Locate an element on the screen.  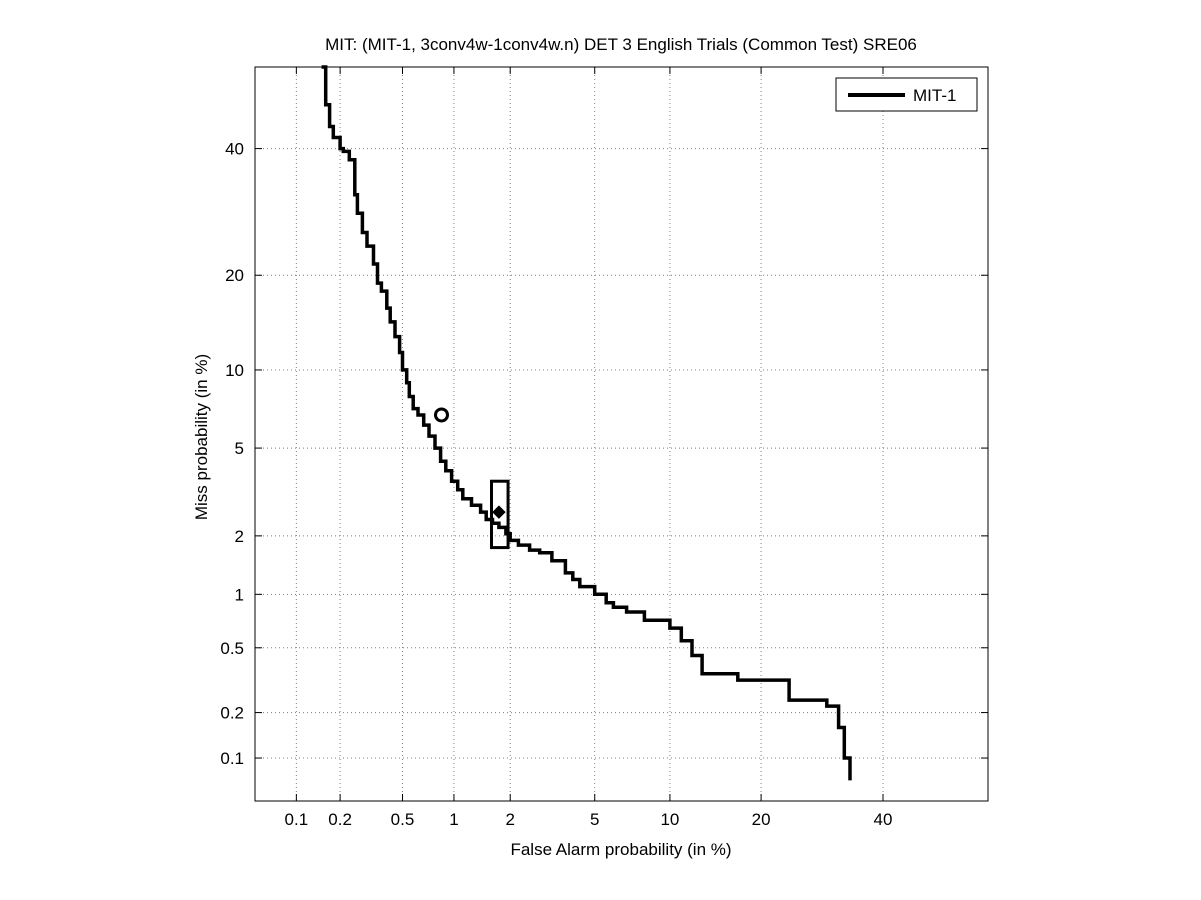
y-tick-label: 40 is located at coordinates (234, 149).